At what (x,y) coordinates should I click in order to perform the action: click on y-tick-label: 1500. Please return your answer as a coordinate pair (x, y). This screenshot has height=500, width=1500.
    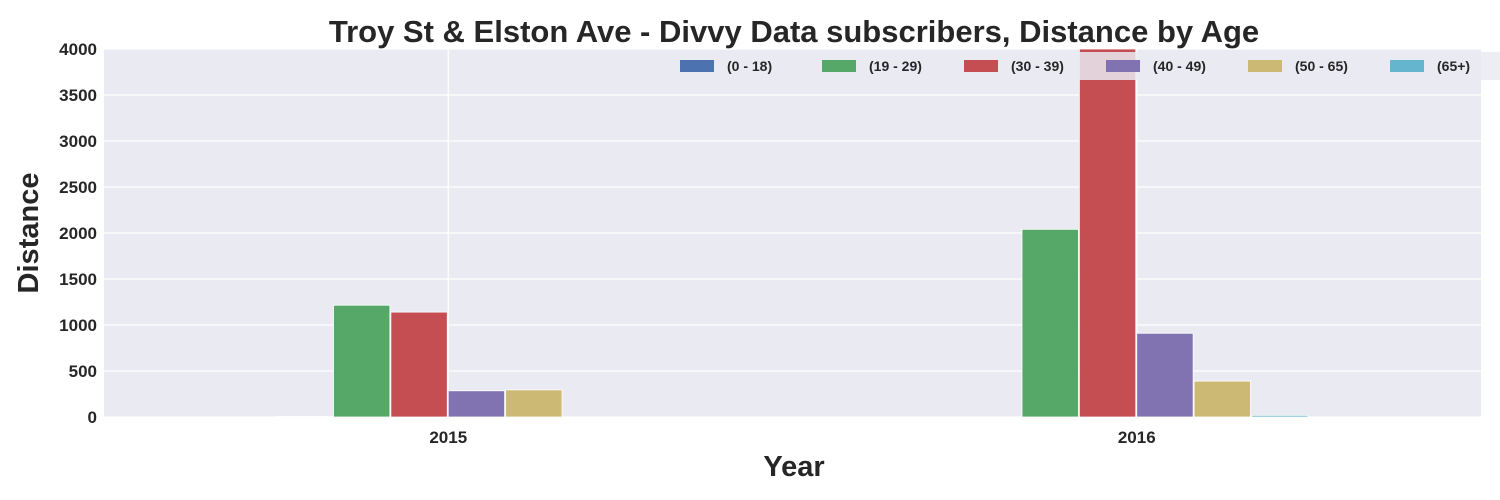
    Looking at the image, I should click on (78, 279).